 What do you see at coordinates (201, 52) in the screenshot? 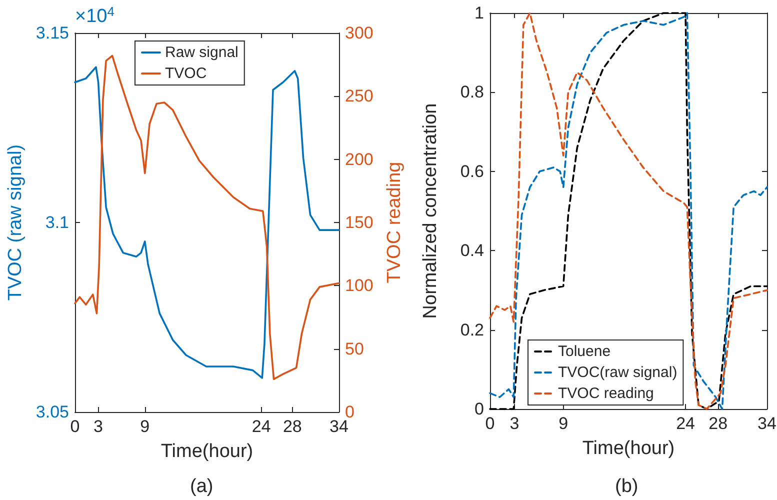
I see `legend-label: Raw signal` at bounding box center [201, 52].